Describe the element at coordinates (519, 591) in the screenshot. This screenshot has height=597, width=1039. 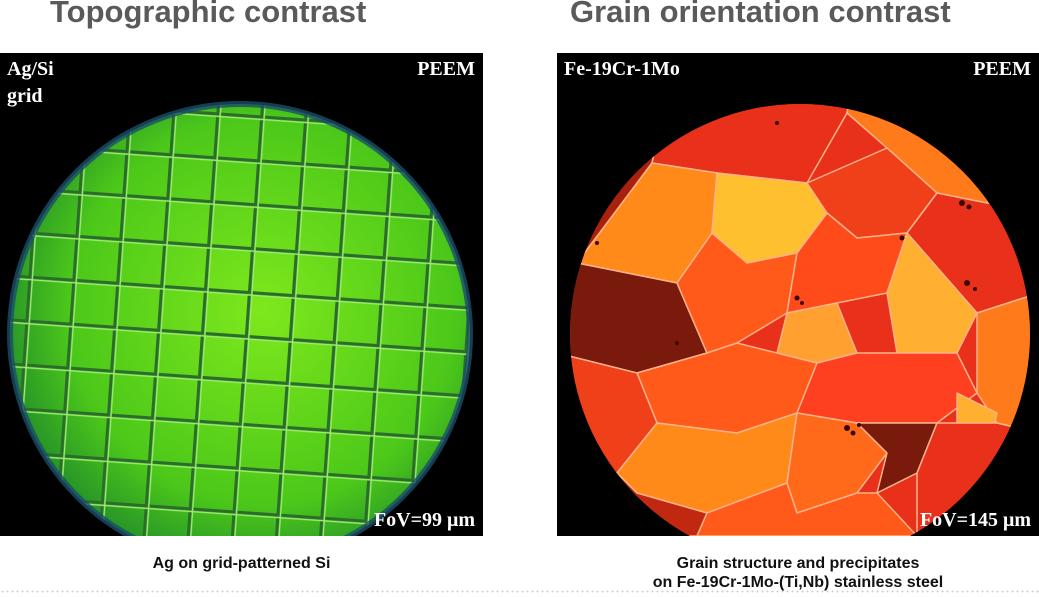
I see `dotted-divider` at that location.